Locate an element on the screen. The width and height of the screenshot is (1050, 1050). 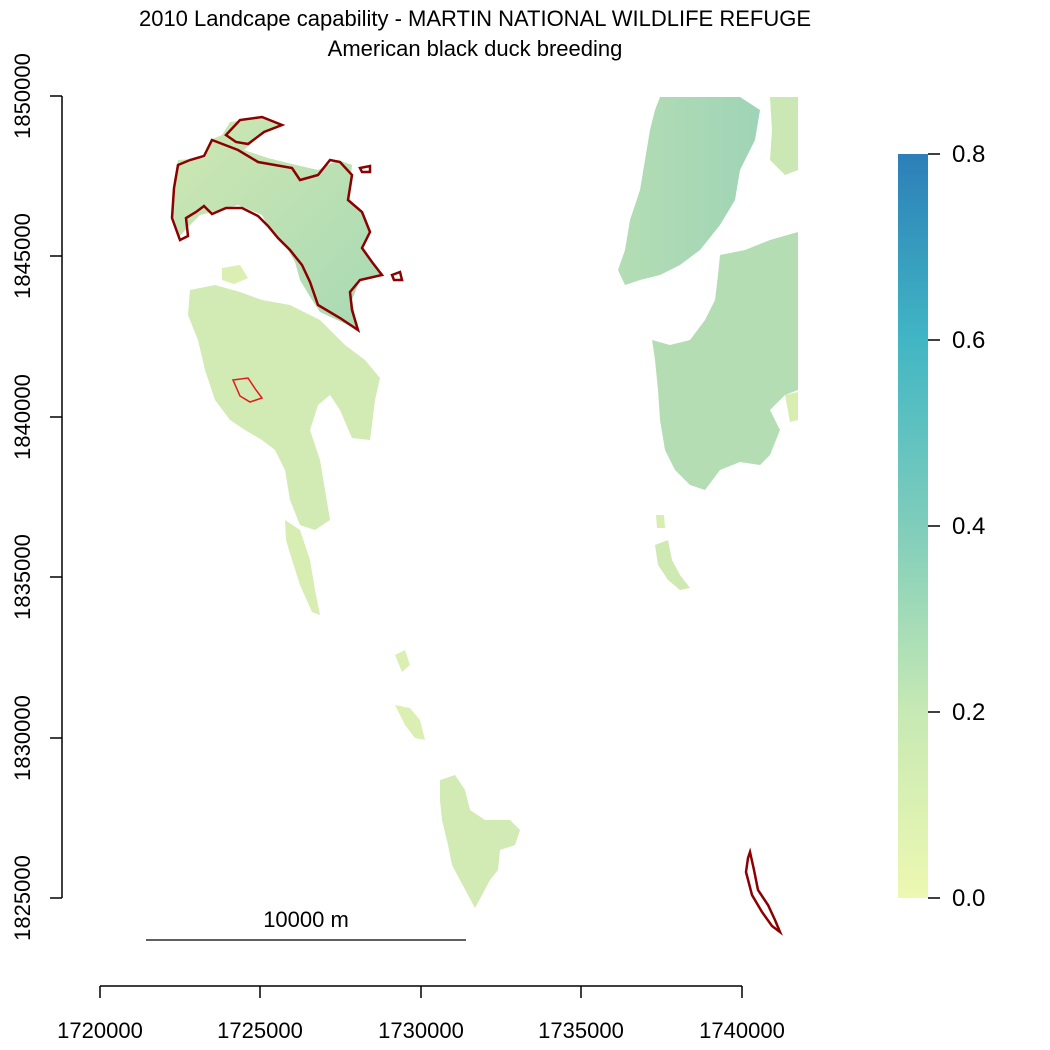
land-patch-east-tiny is located at coordinates (660, 521).